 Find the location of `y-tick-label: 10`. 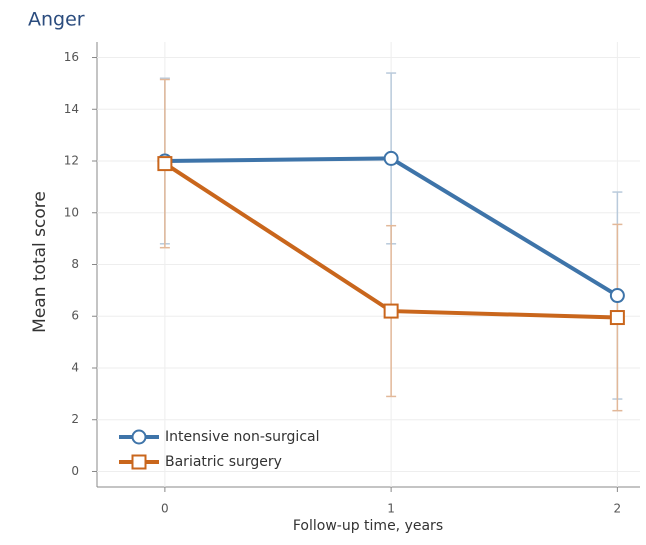

y-tick-label: 10 is located at coordinates (71, 212).